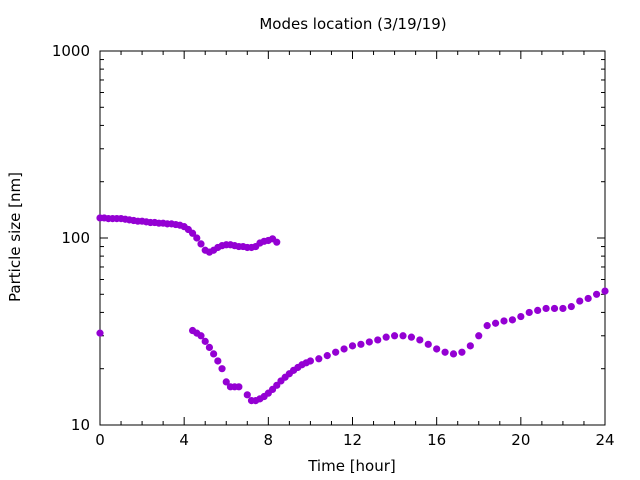 This screenshot has height=480, width=640. Describe the element at coordinates (75, 238) in the screenshot. I see `y-tick-label: 100` at that location.